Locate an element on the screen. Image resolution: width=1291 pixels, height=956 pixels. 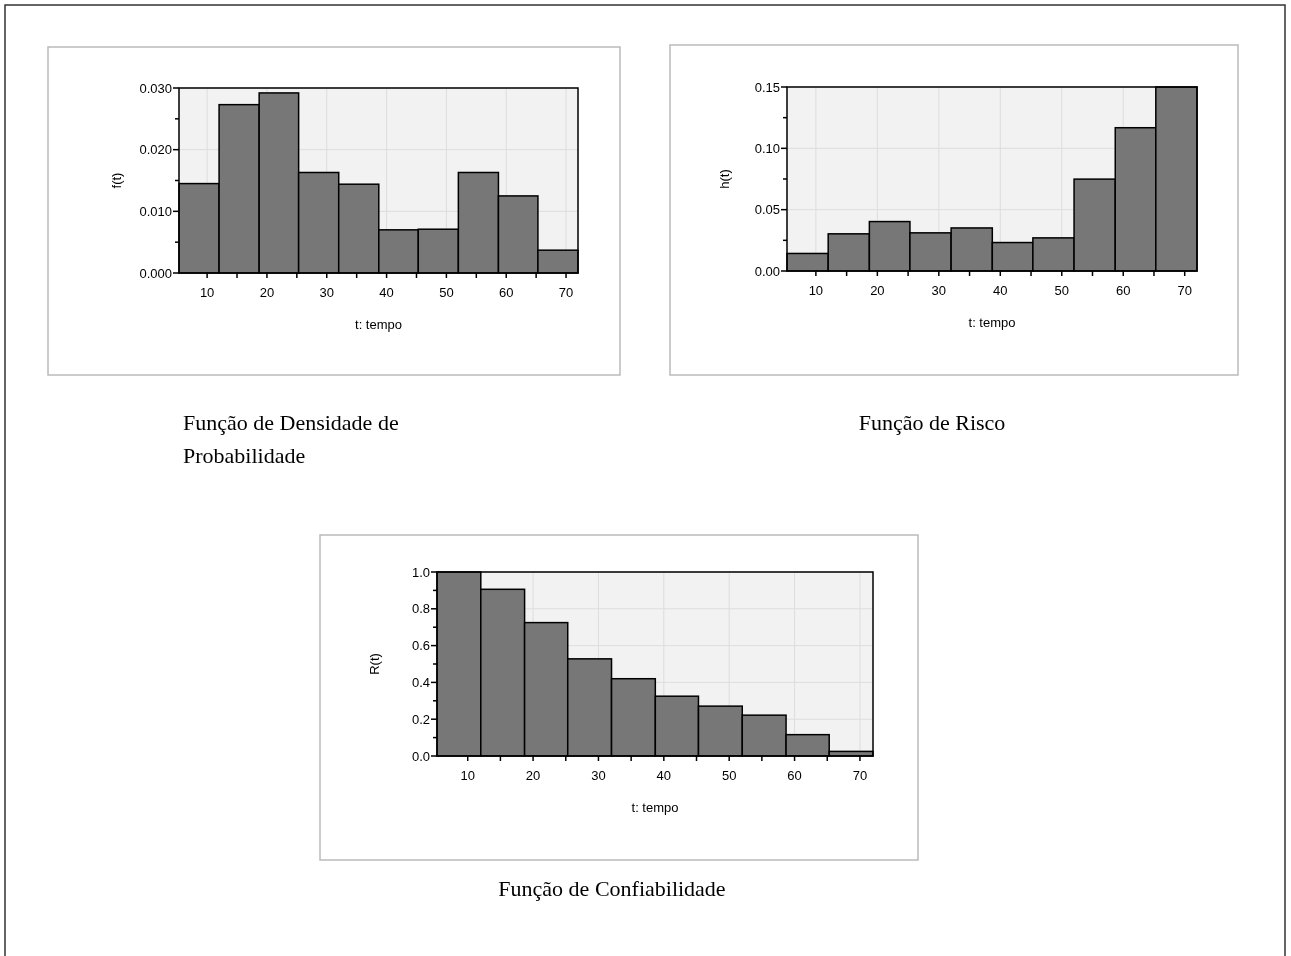
y-tick-label: 0.000 is located at coordinates (155, 273).